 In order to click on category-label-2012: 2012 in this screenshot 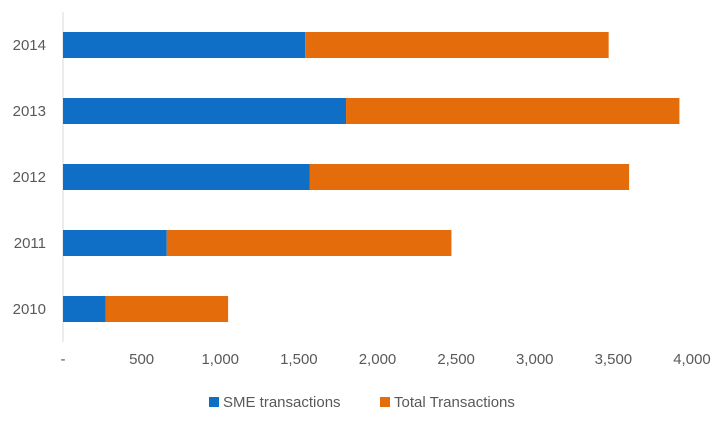, I will do `click(29, 177)`.